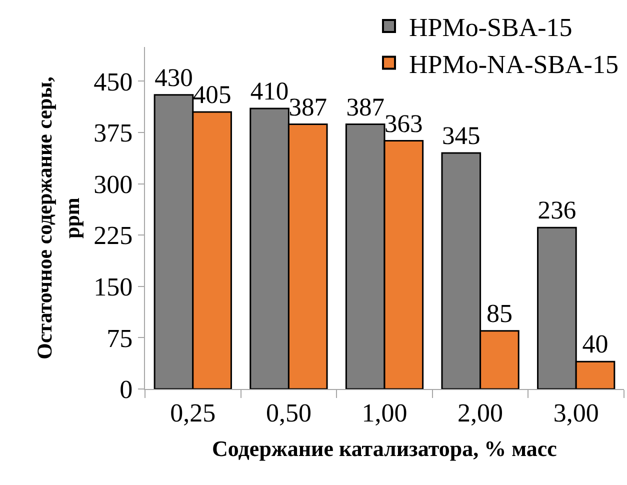 The width and height of the screenshot is (627, 485). I want to click on y-tick-label: 300, so click(113, 184).